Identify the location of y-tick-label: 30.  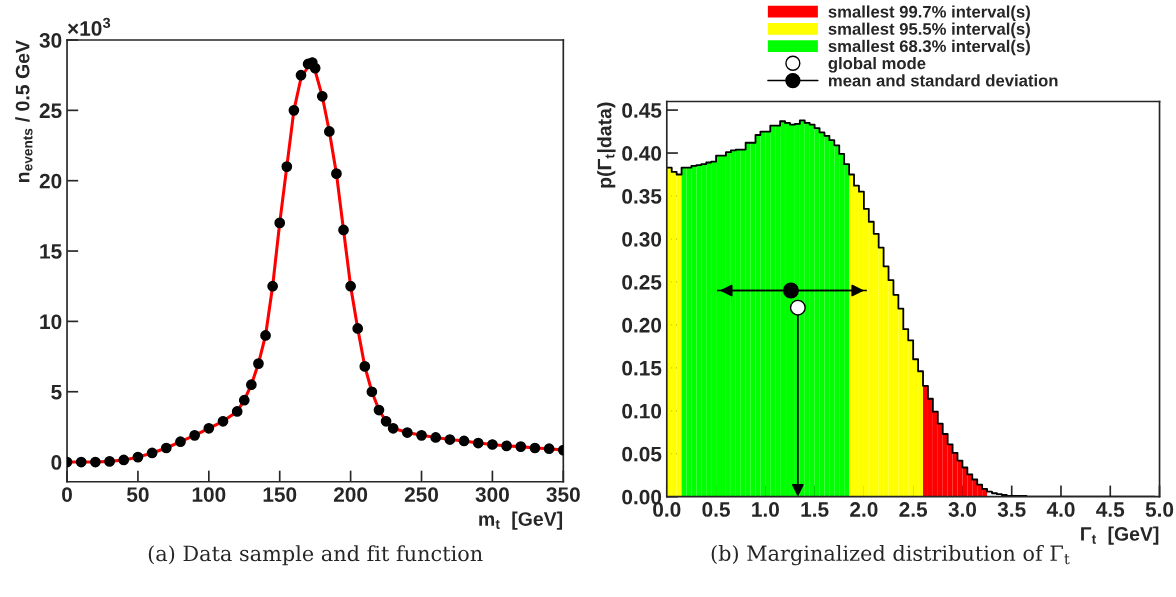
(50, 40).